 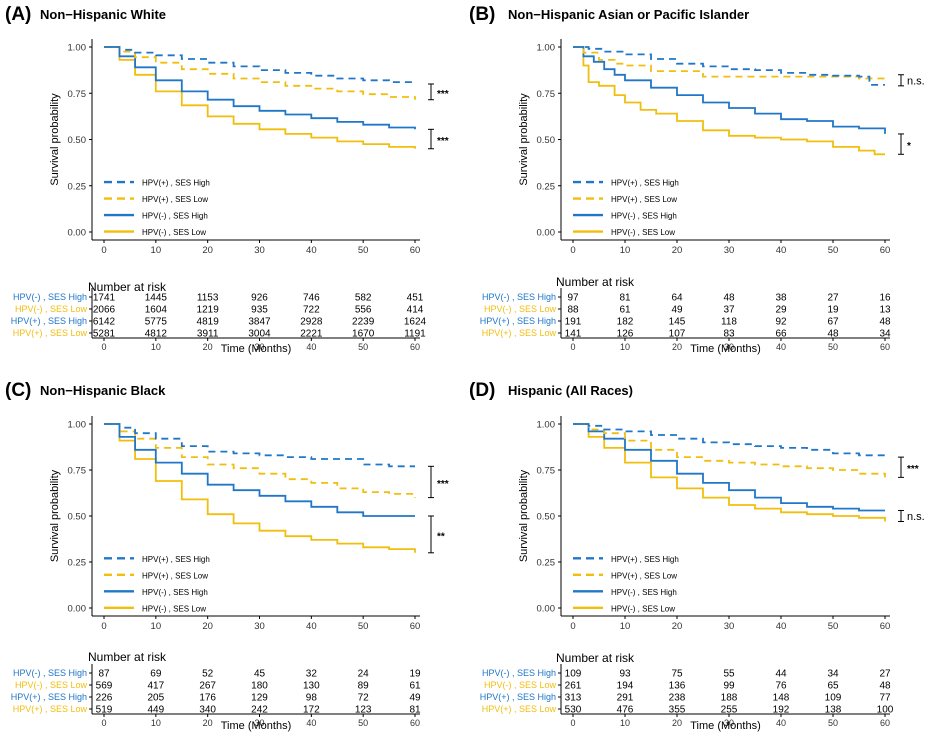 I want to click on risk-count: 55, so click(x=729, y=674).